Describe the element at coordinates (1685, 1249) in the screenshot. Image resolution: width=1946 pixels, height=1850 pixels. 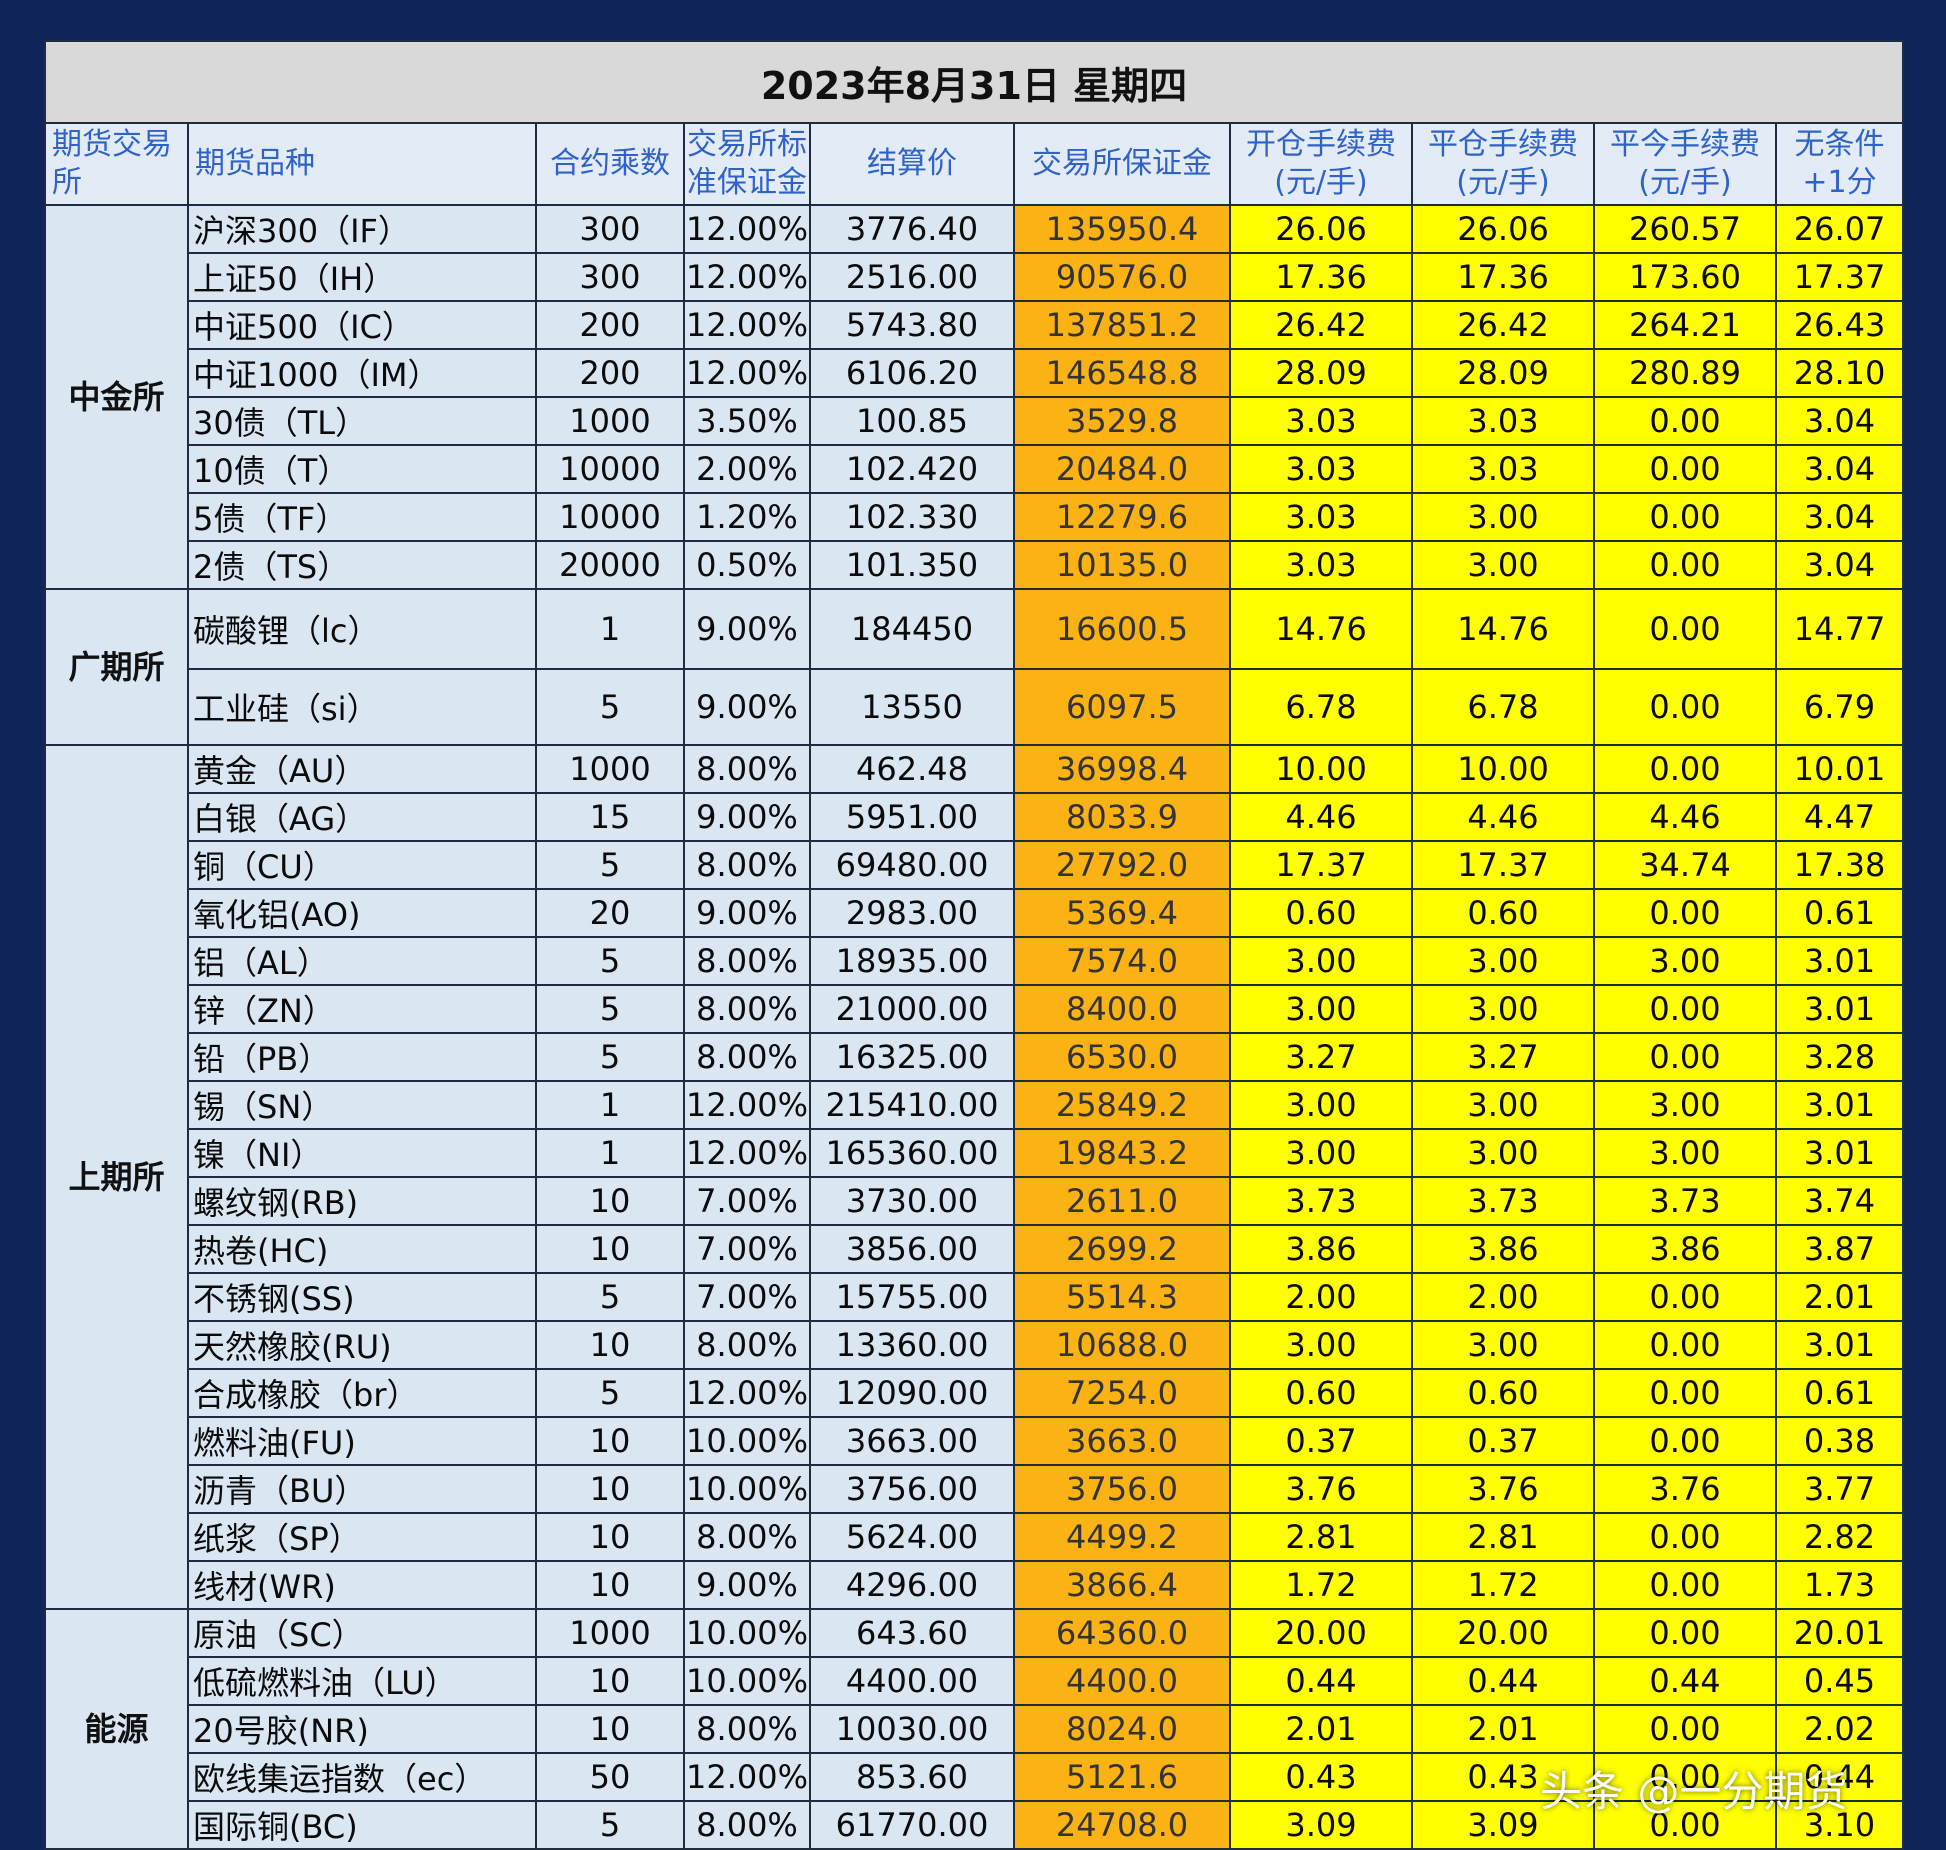
I see `close-today-fee: 3.86` at that location.